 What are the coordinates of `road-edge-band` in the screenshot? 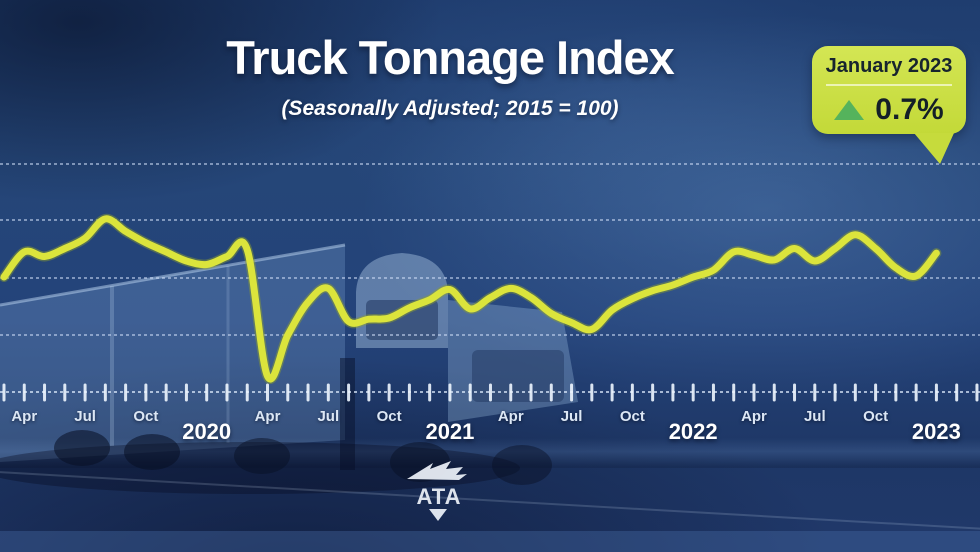 It's located at (490, 541).